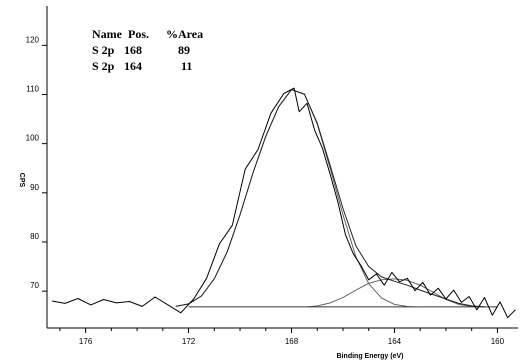 Image resolution: width=520 pixels, height=362 pixels. I want to click on peak-table-header-area: %Area, so click(184, 34).